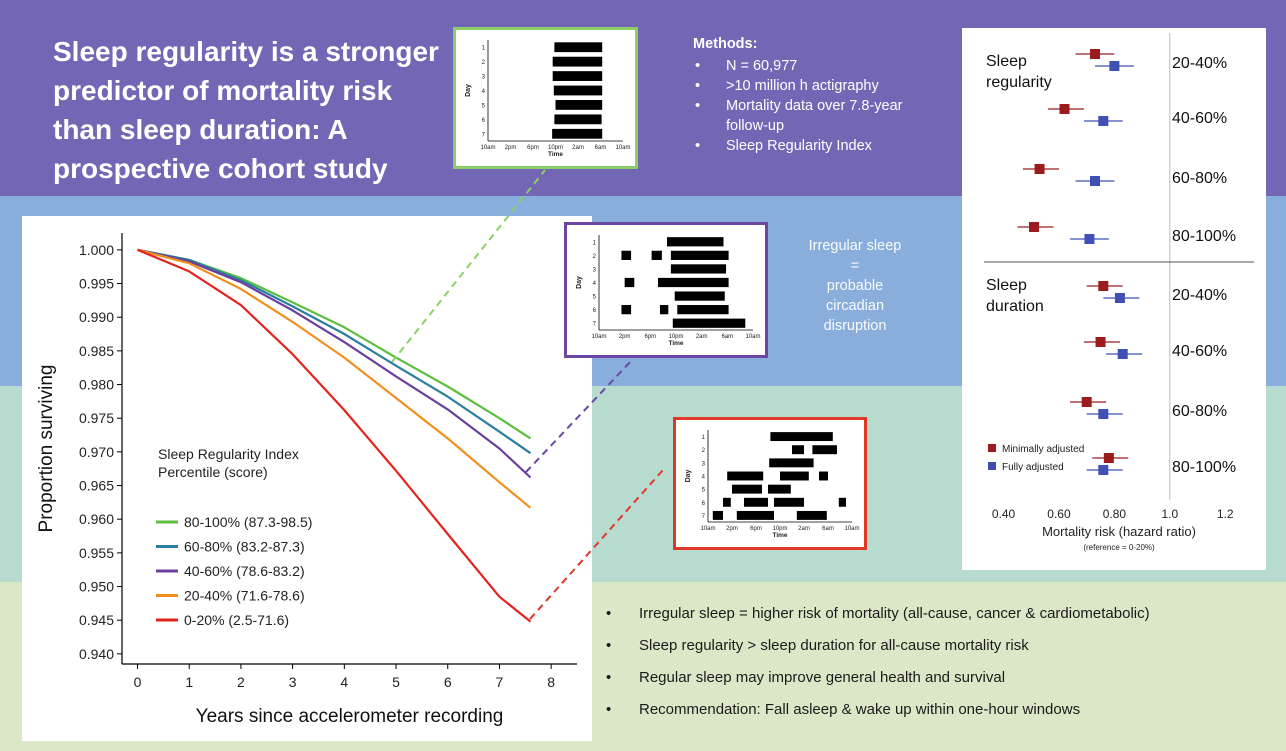 Image resolution: width=1286 pixels, height=751 pixels. I want to click on row-label: 20-40%, so click(1199, 63).